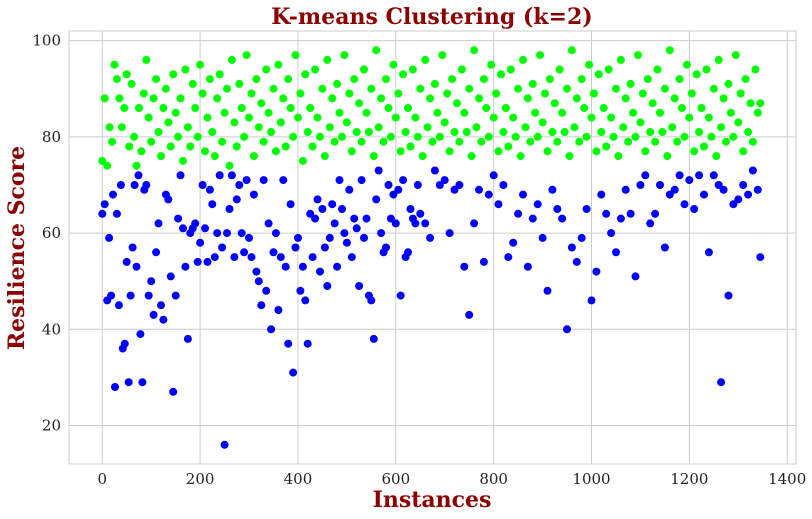 The image size is (812, 519). Describe the element at coordinates (200, 479) in the screenshot. I see `x-tick-label: 200` at that location.